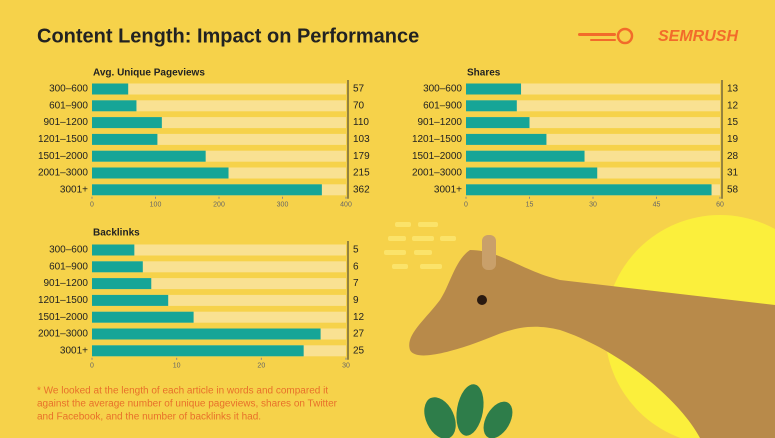  I want to click on x-tick-label: 200, so click(219, 205).